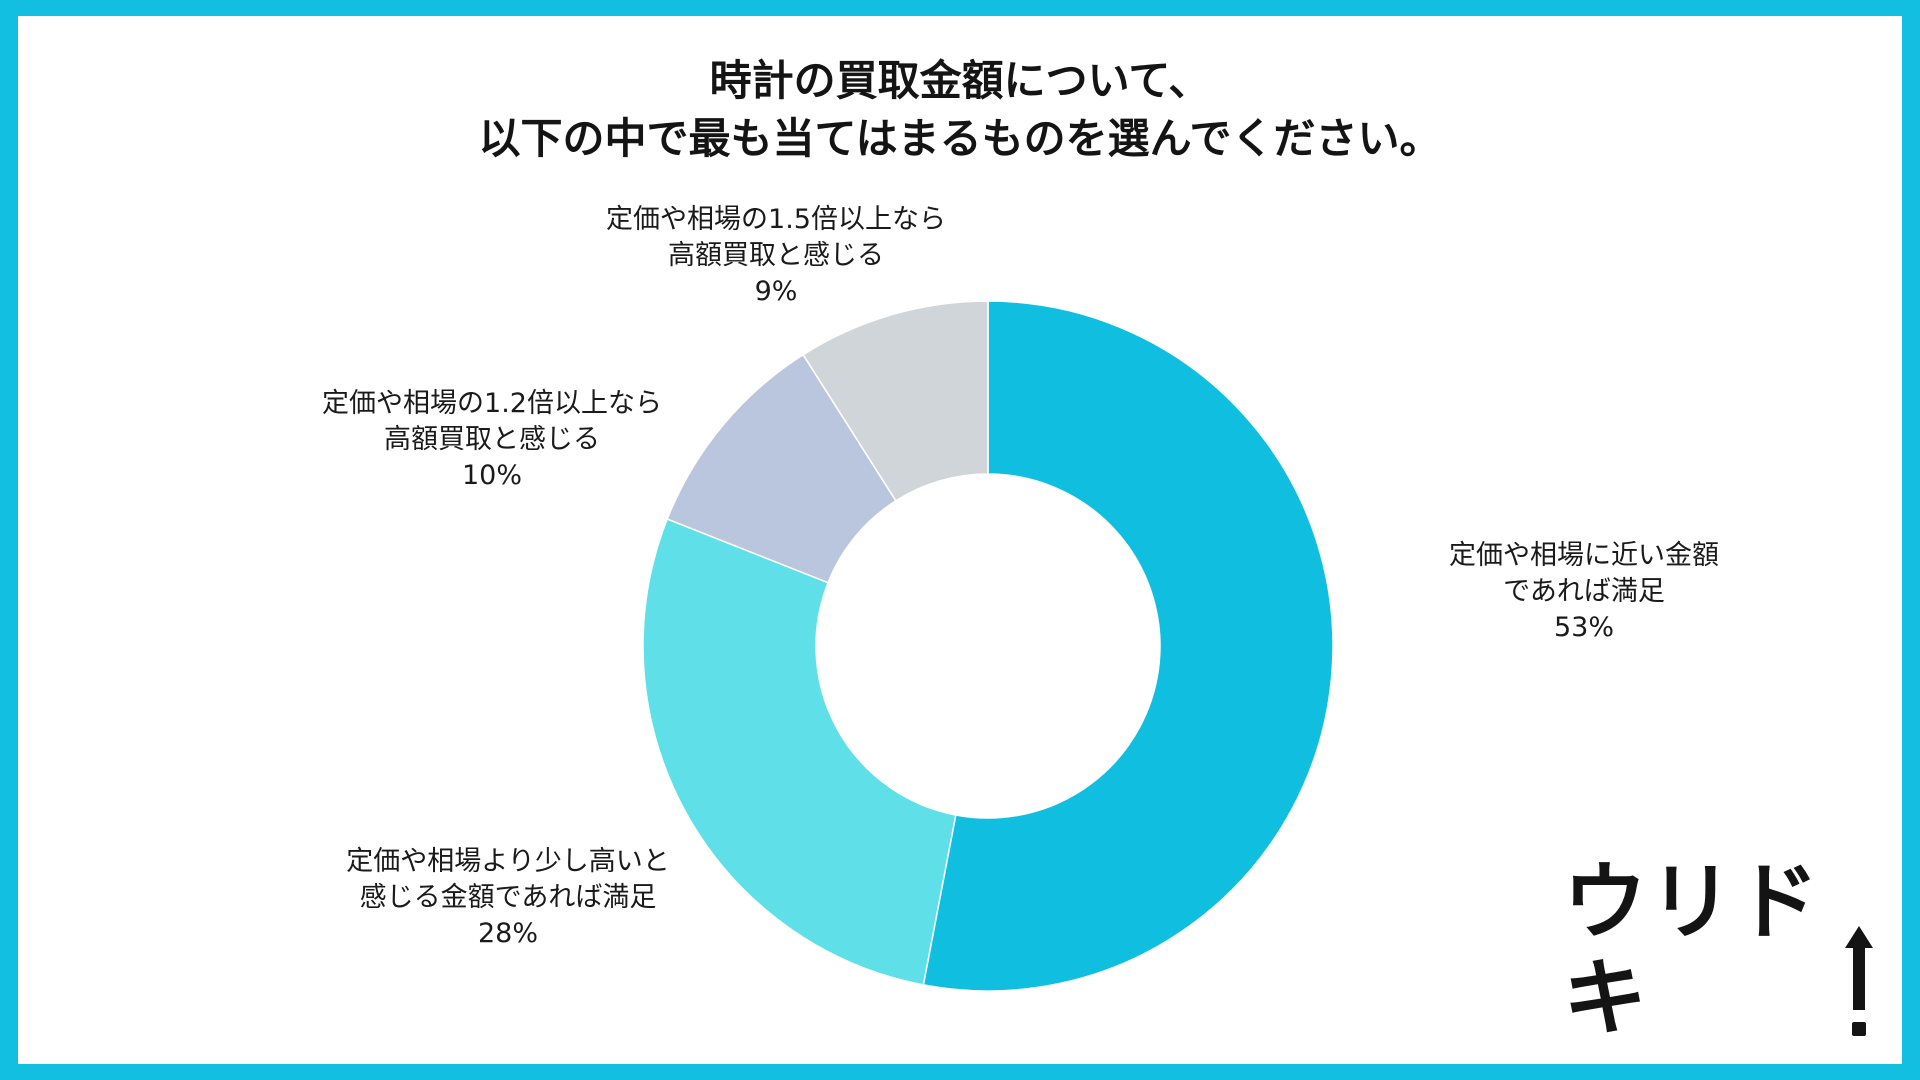 Image resolution: width=1920 pixels, height=1080 pixels. Describe the element at coordinates (1583, 627) in the screenshot. I see `slice-label-53-value: 53%` at that location.